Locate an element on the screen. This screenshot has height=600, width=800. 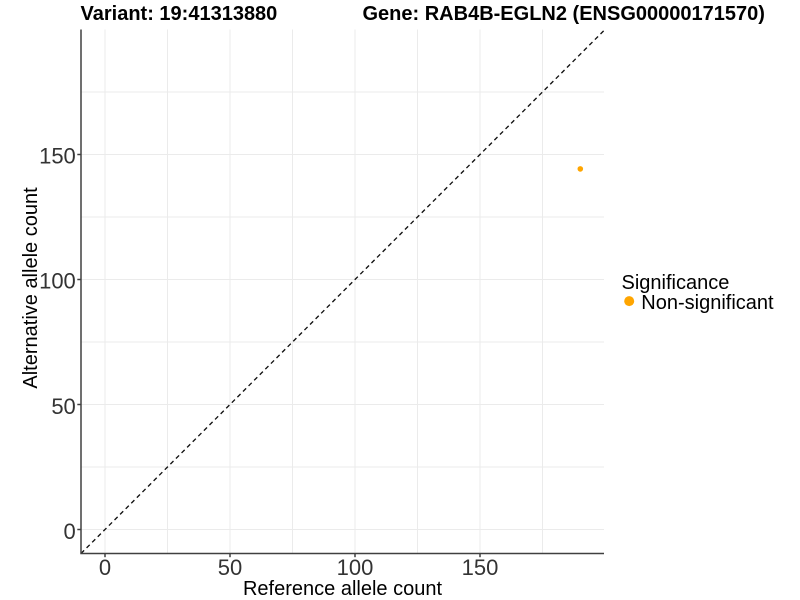
svg-text:Gene: RAB4B-EGLN2 (ENSG0000017: Gene: RAB4B-EGLN2 (ENSG00000171570) is located at coordinates (564, 14).